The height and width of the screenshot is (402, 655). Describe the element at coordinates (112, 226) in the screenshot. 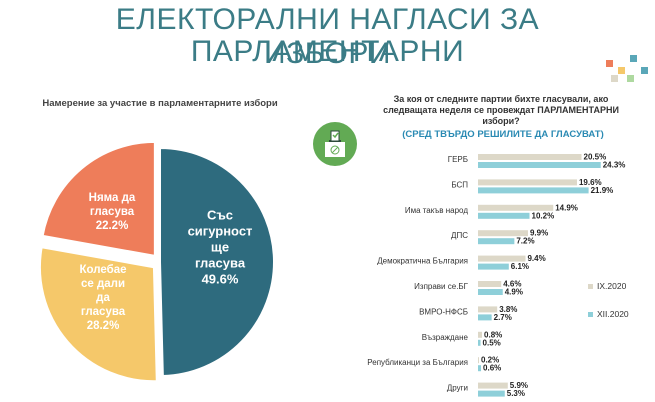

I see `pie-slice-value: 22.2%` at that location.